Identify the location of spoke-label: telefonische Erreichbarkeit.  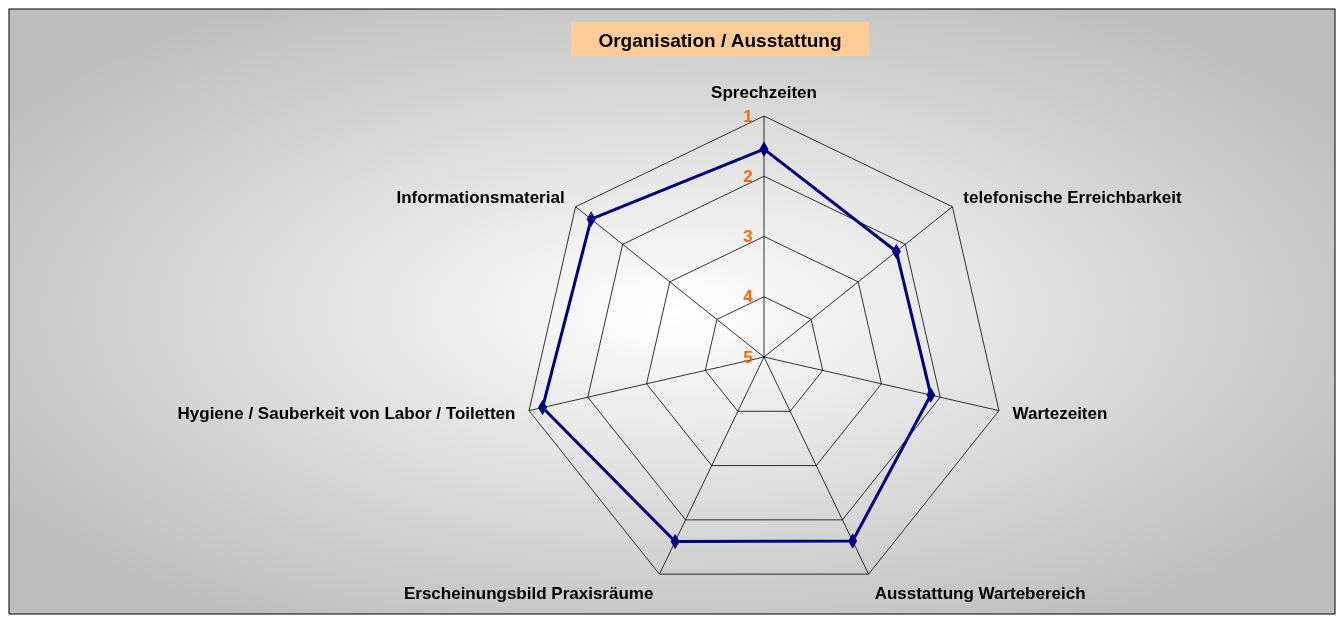
(1072, 198).